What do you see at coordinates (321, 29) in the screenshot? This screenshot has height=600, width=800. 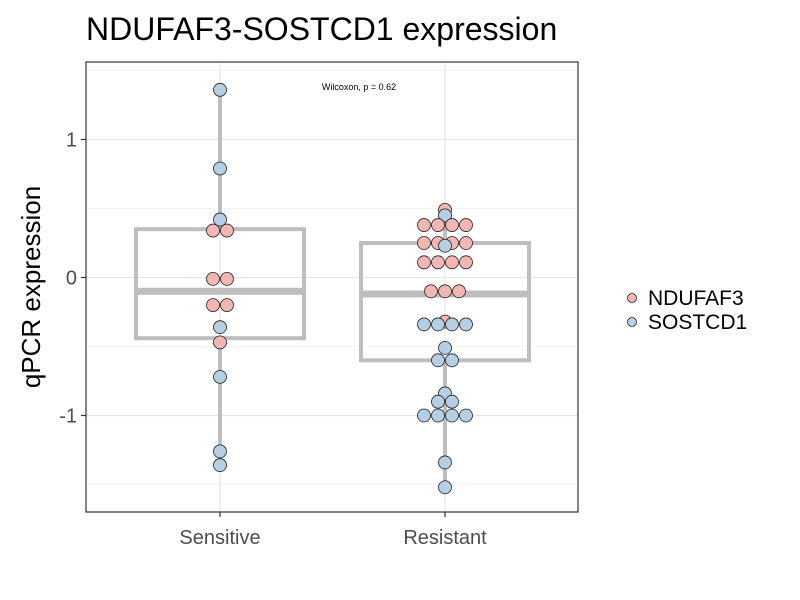 I see `chart-title: NDUFAF3-SOSTCD1 expression` at bounding box center [321, 29].